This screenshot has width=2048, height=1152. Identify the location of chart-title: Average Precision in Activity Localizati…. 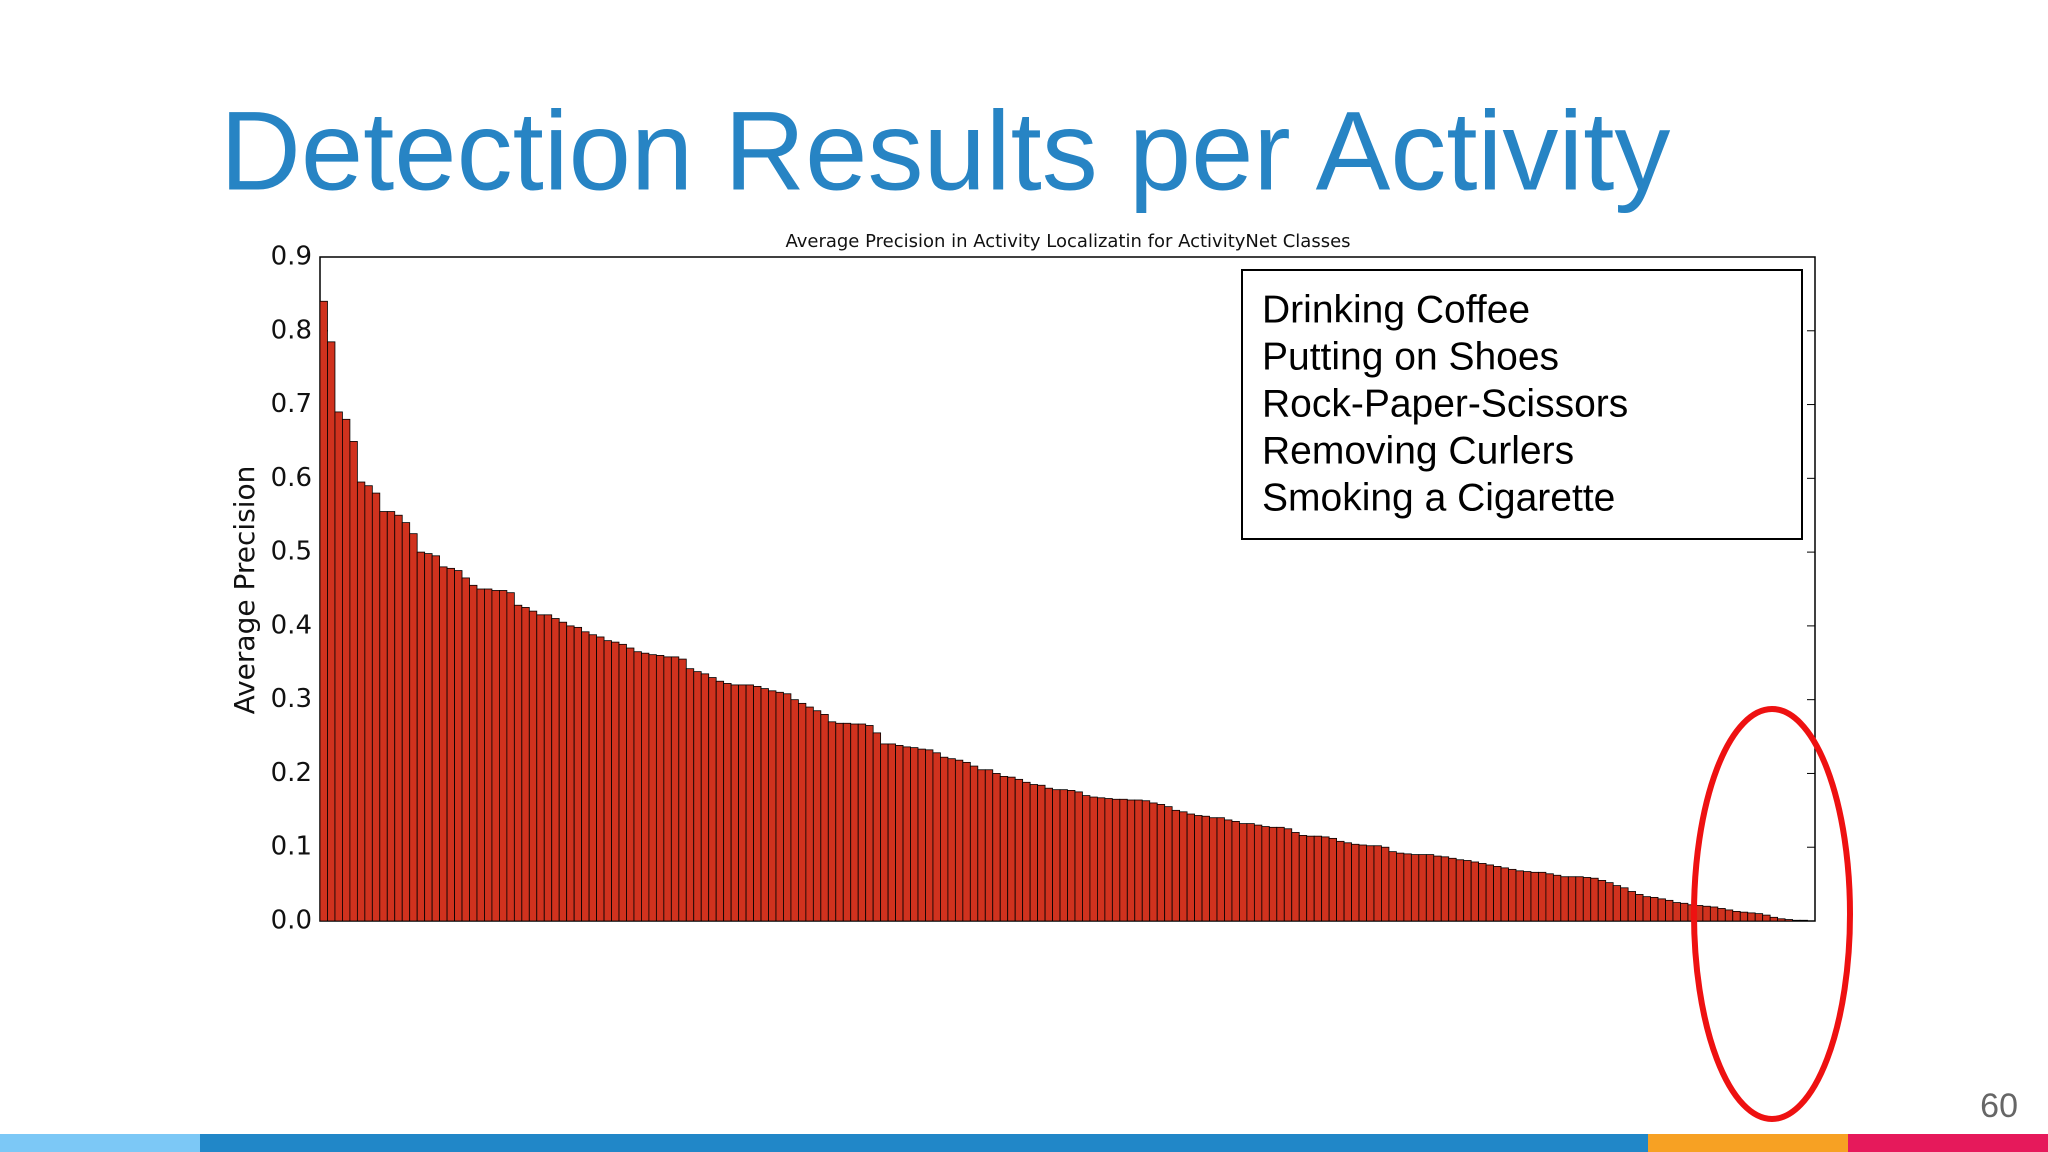
(1067, 241).